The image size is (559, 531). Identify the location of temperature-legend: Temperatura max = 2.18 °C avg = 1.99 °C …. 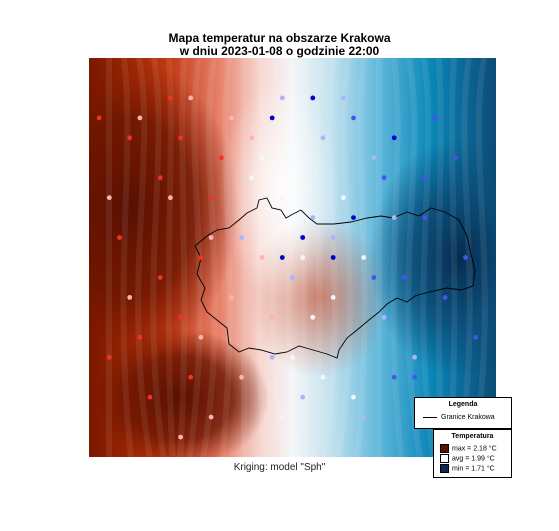
(472, 453).